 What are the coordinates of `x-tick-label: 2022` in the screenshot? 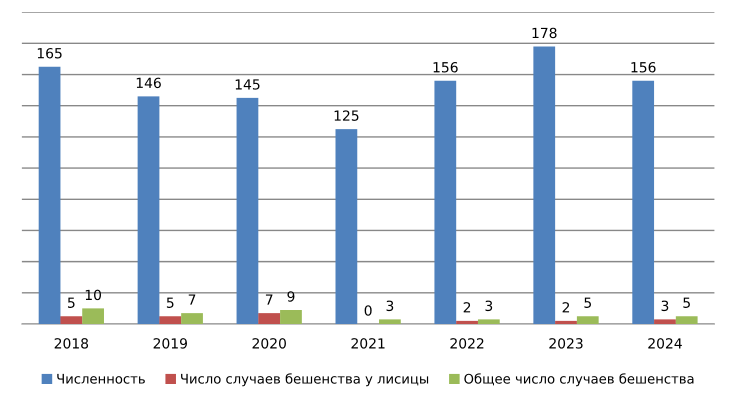 It's located at (467, 343).